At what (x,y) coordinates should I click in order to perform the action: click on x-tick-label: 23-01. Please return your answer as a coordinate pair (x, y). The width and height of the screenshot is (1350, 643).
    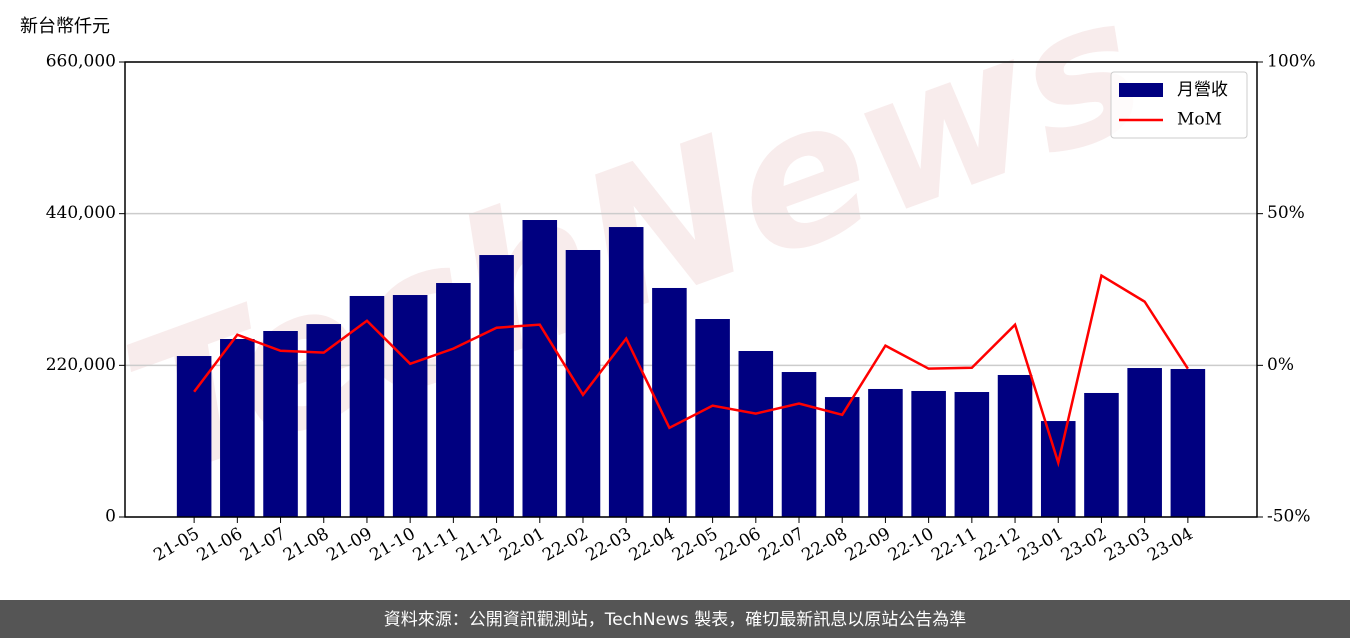
    Looking at the image, I should click on (1041, 545).